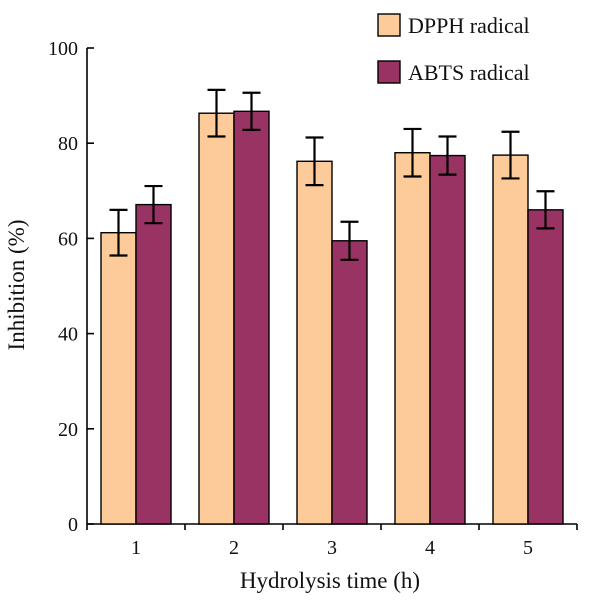 This screenshot has height=600, width=600. Describe the element at coordinates (68, 430) in the screenshot. I see `y-tick-label: 20` at that location.